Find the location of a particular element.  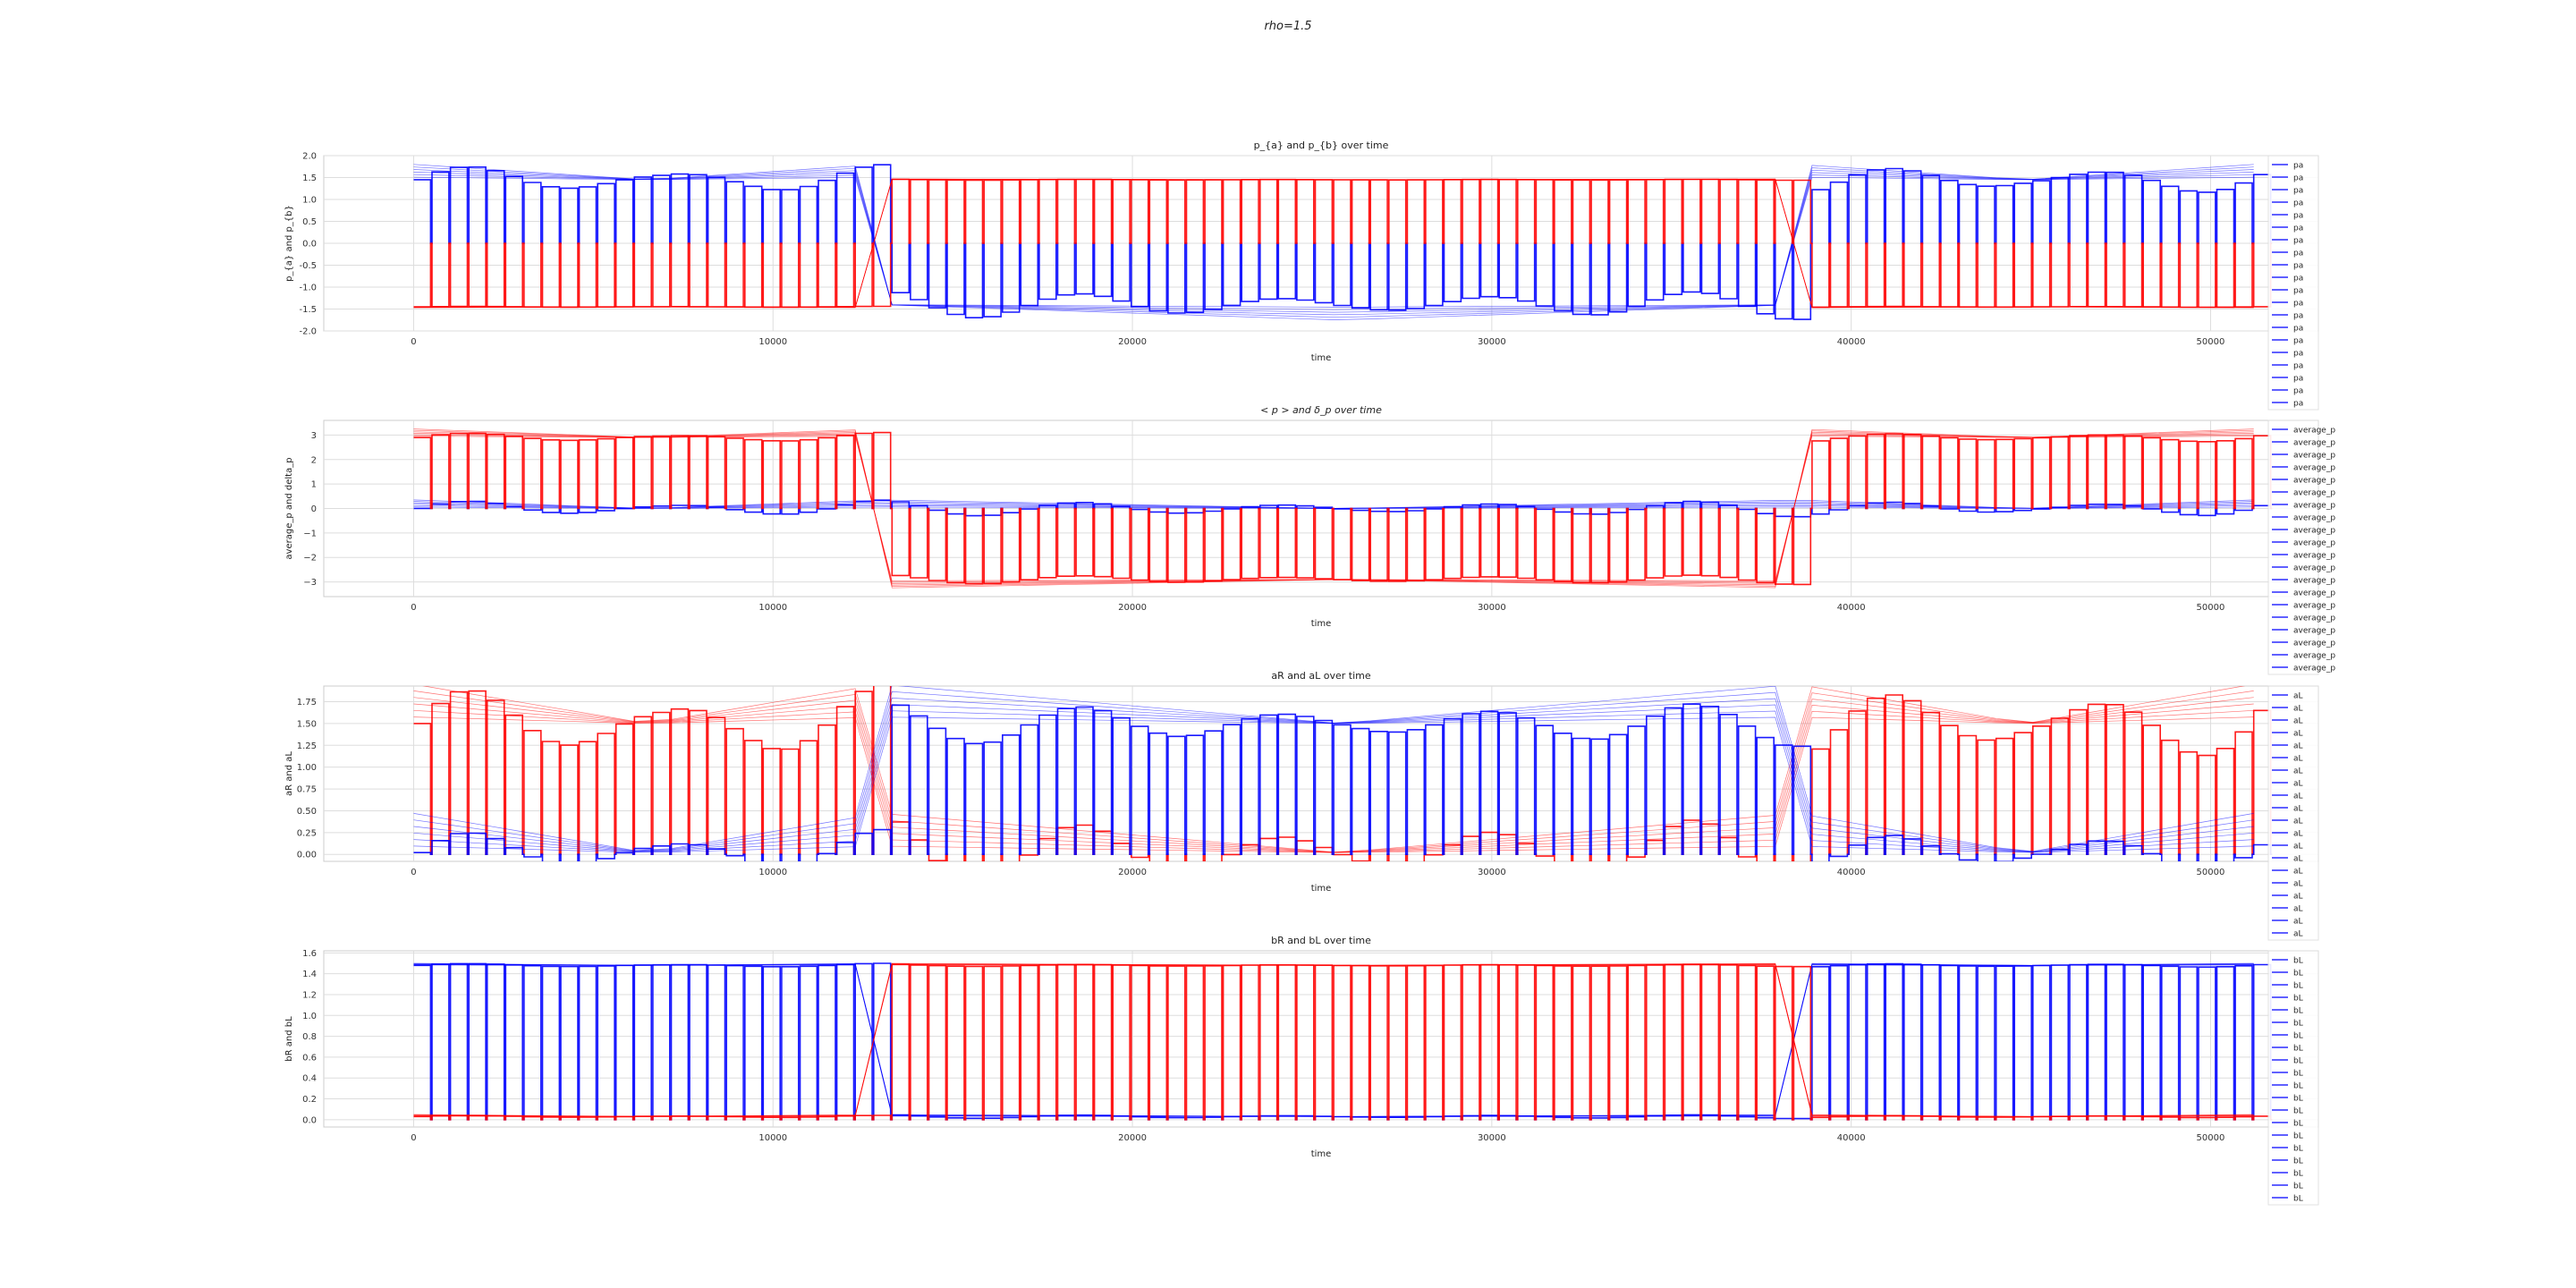

y-tick-label: 0.75 is located at coordinates (307, 790).